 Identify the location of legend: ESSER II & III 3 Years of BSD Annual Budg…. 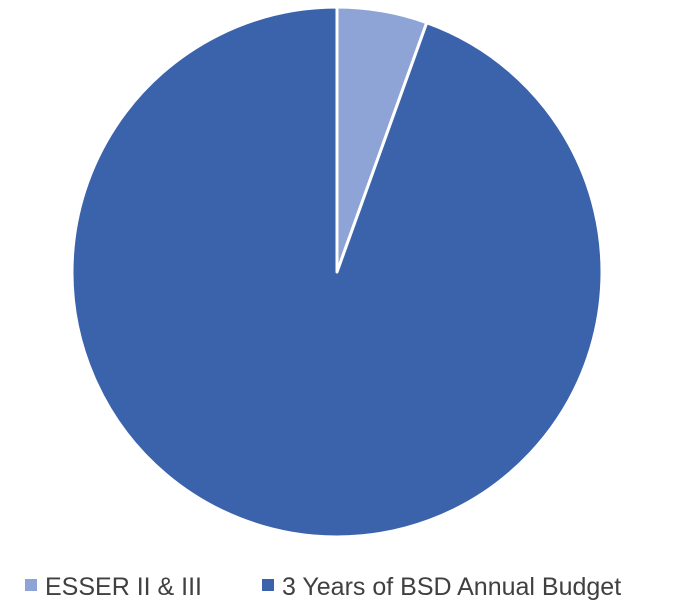
(323, 587).